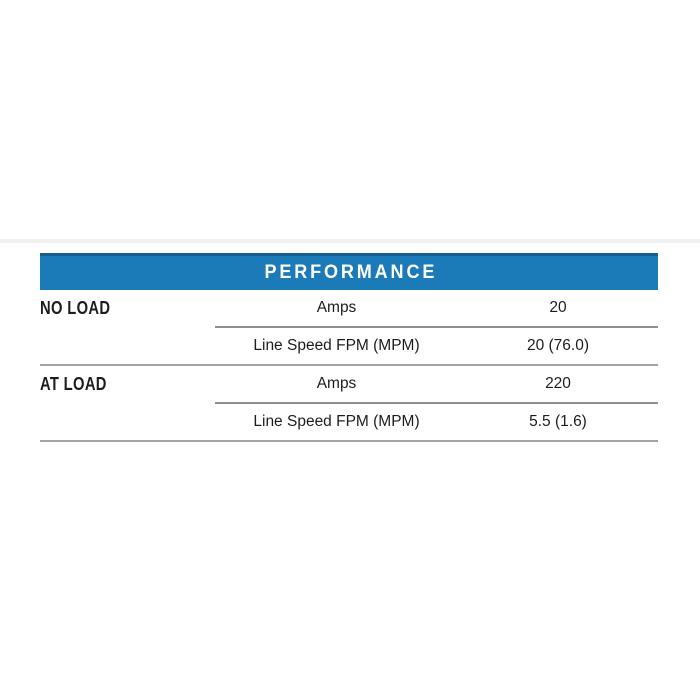 The image size is (700, 700). What do you see at coordinates (350, 241) in the screenshot?
I see `faint-top-rule` at bounding box center [350, 241].